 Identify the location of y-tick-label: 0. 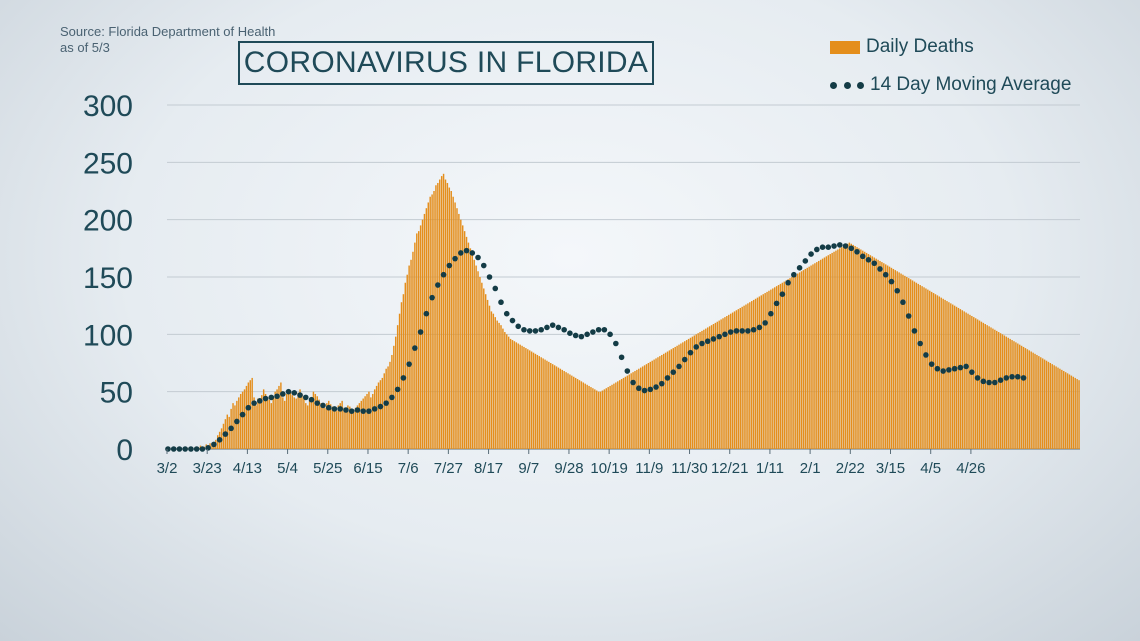
(124, 450).